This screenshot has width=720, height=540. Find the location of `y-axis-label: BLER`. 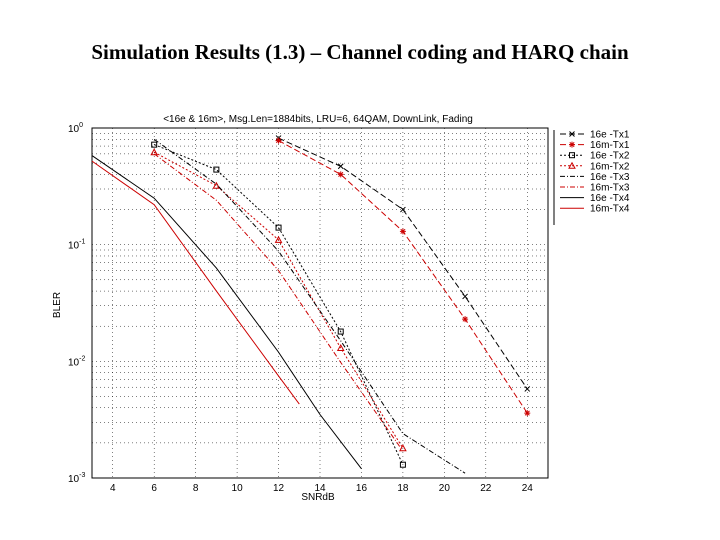

y-axis-label: BLER is located at coordinates (57, 305).